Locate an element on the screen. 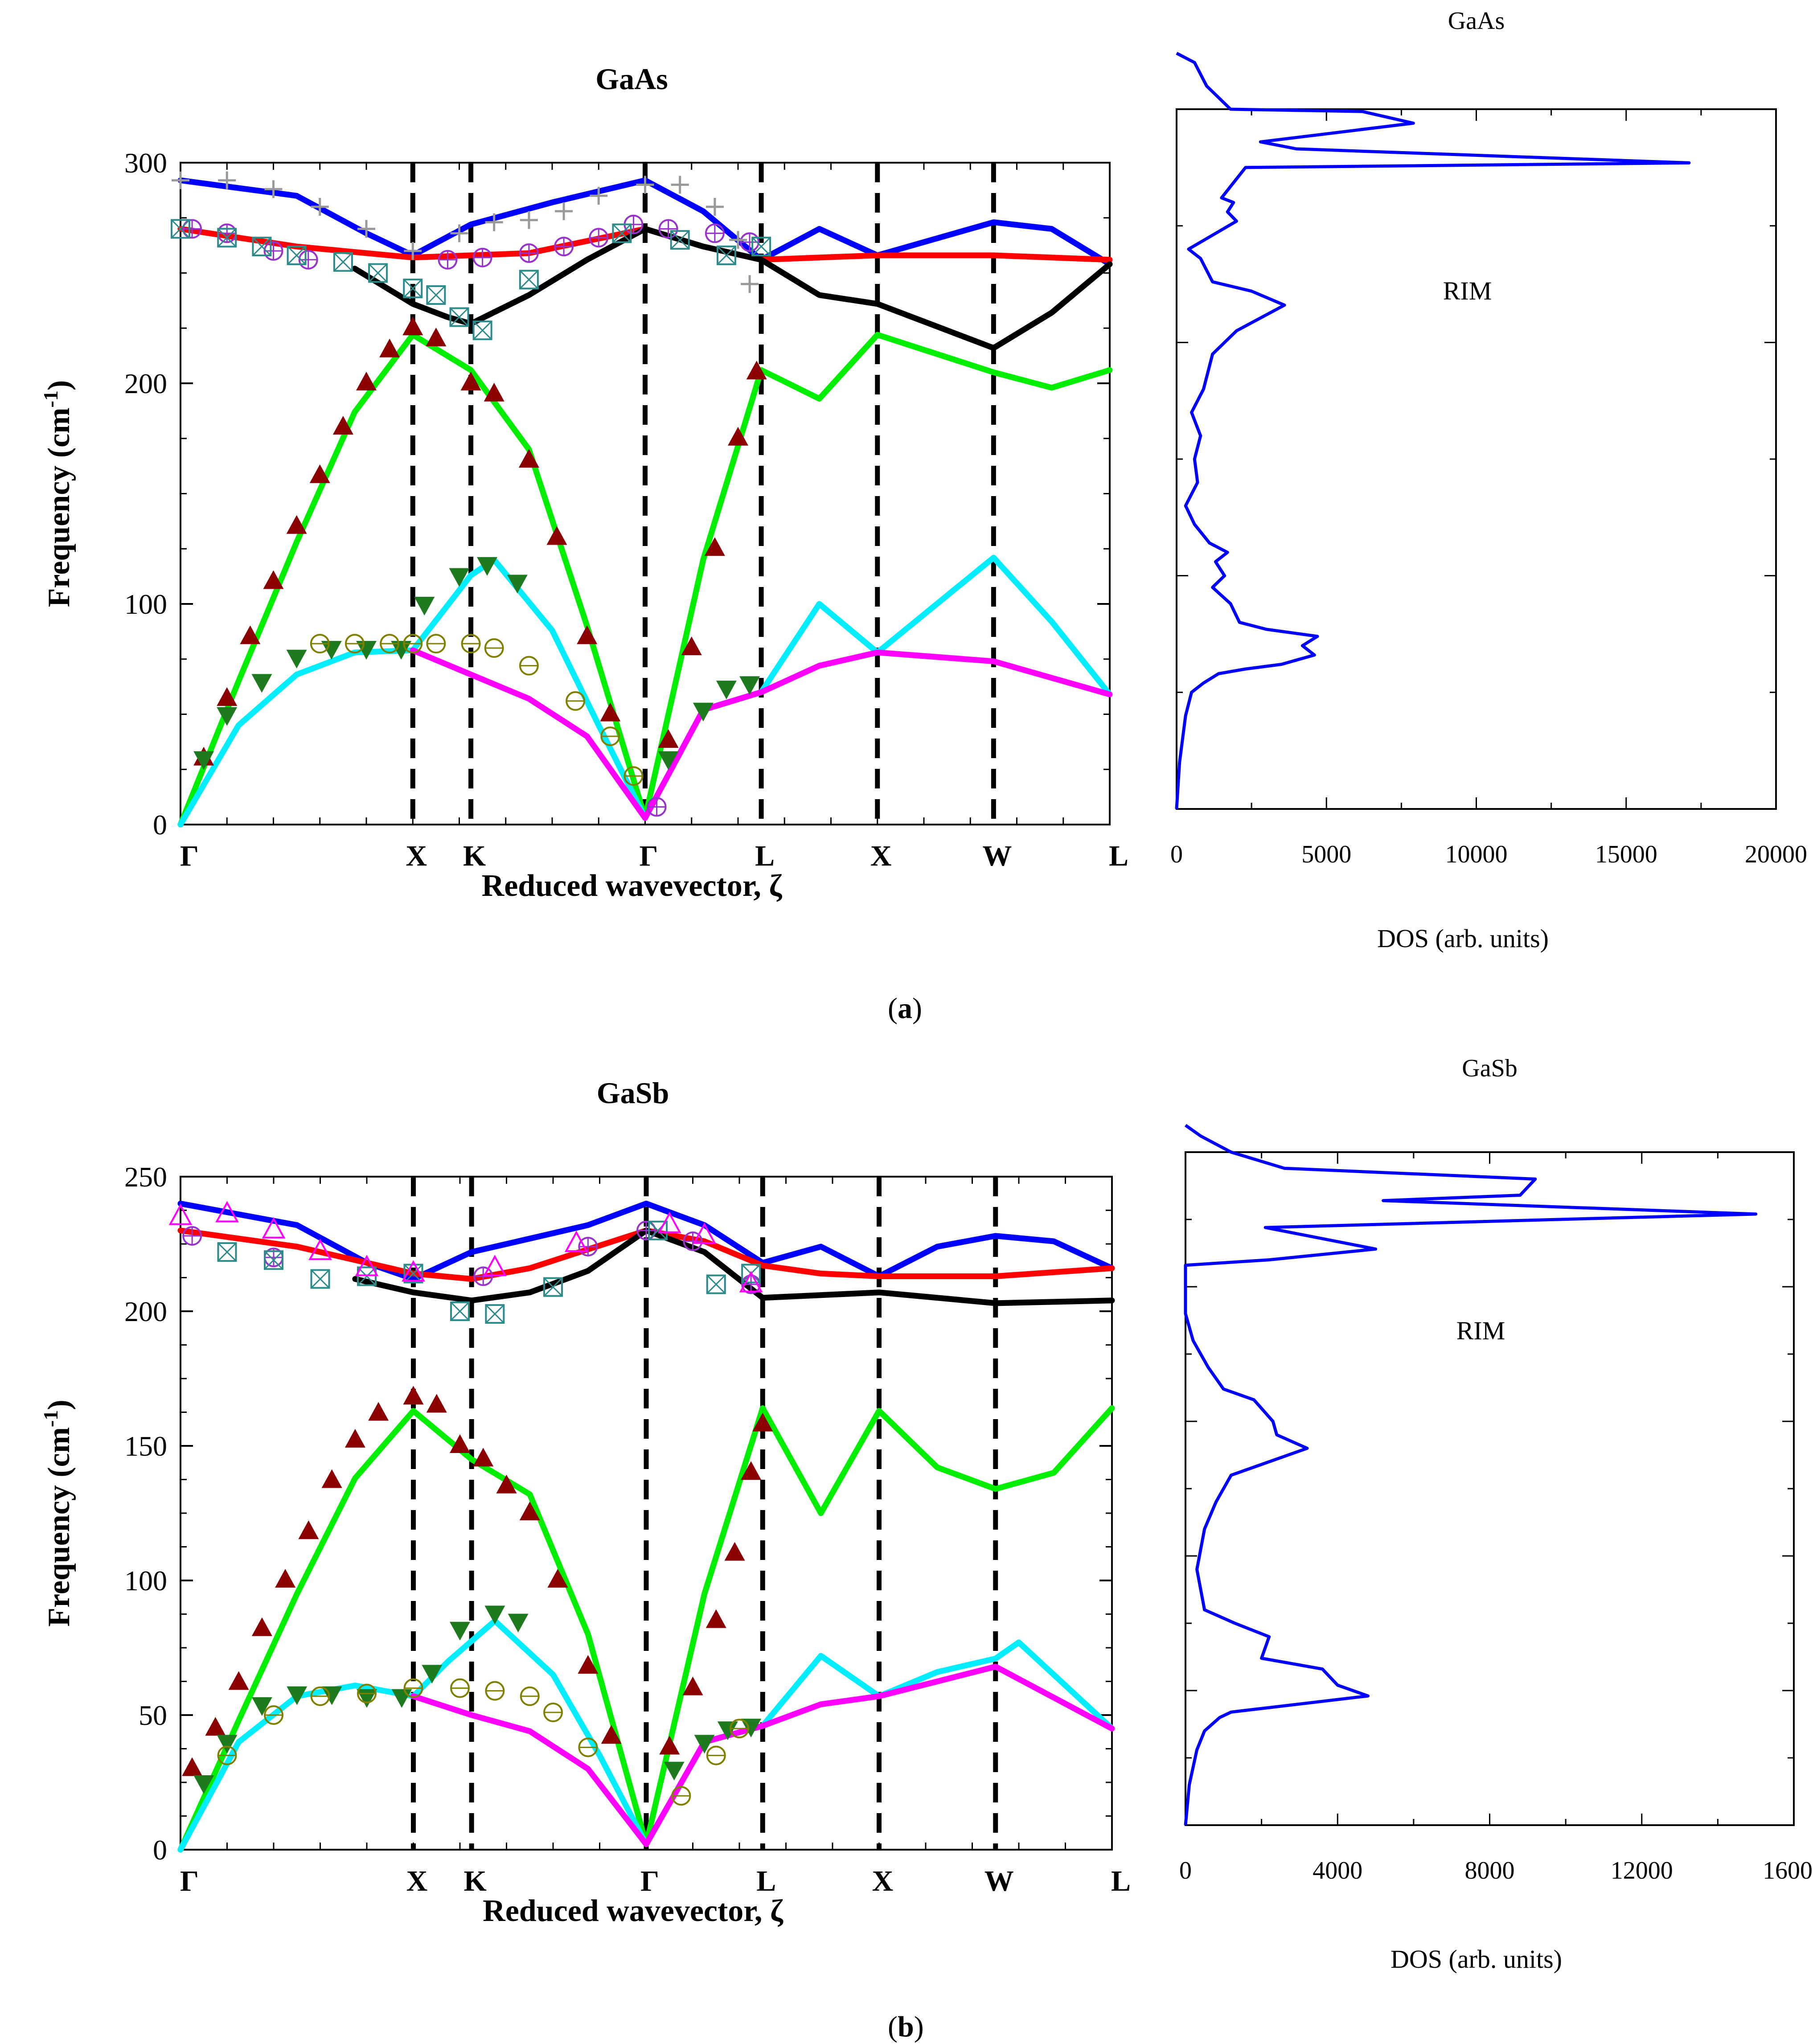 The height and width of the screenshot is (2044, 1813). y-tick-label: 150 is located at coordinates (145, 1446).